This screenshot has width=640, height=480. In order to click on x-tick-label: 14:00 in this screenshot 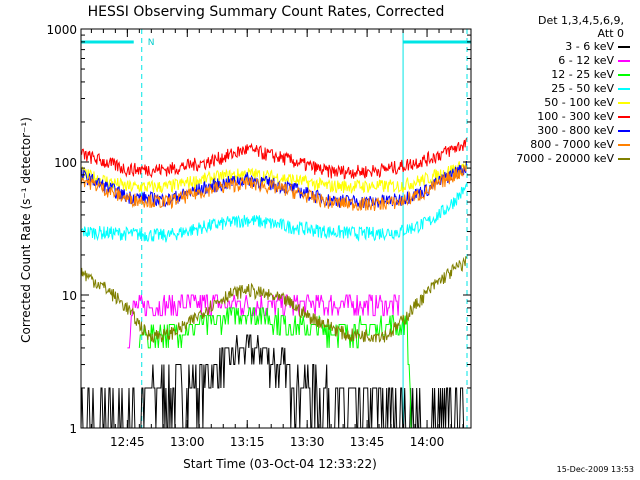, I will do `click(427, 442)`.